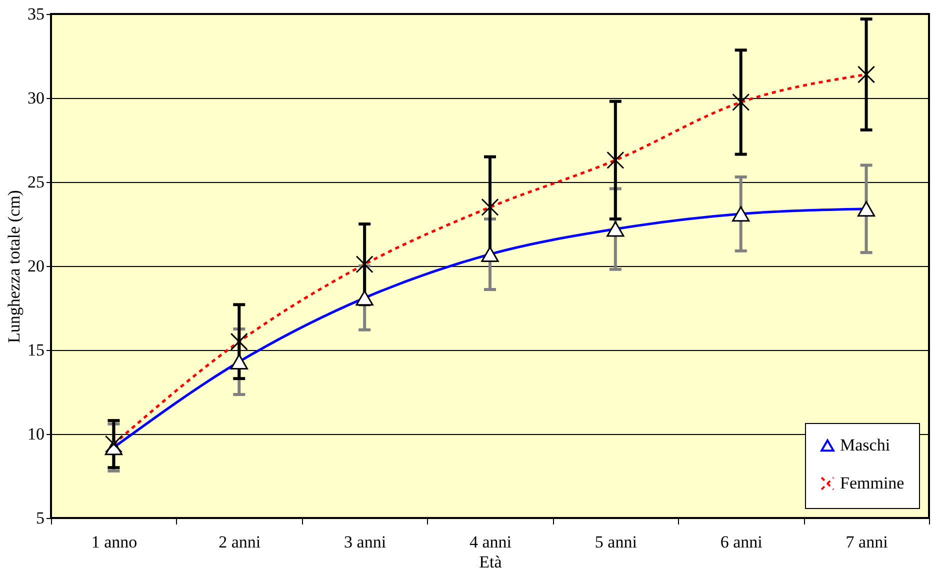 This screenshot has height=585, width=945. I want to click on x-tick-label: 5 anni, so click(616, 542).